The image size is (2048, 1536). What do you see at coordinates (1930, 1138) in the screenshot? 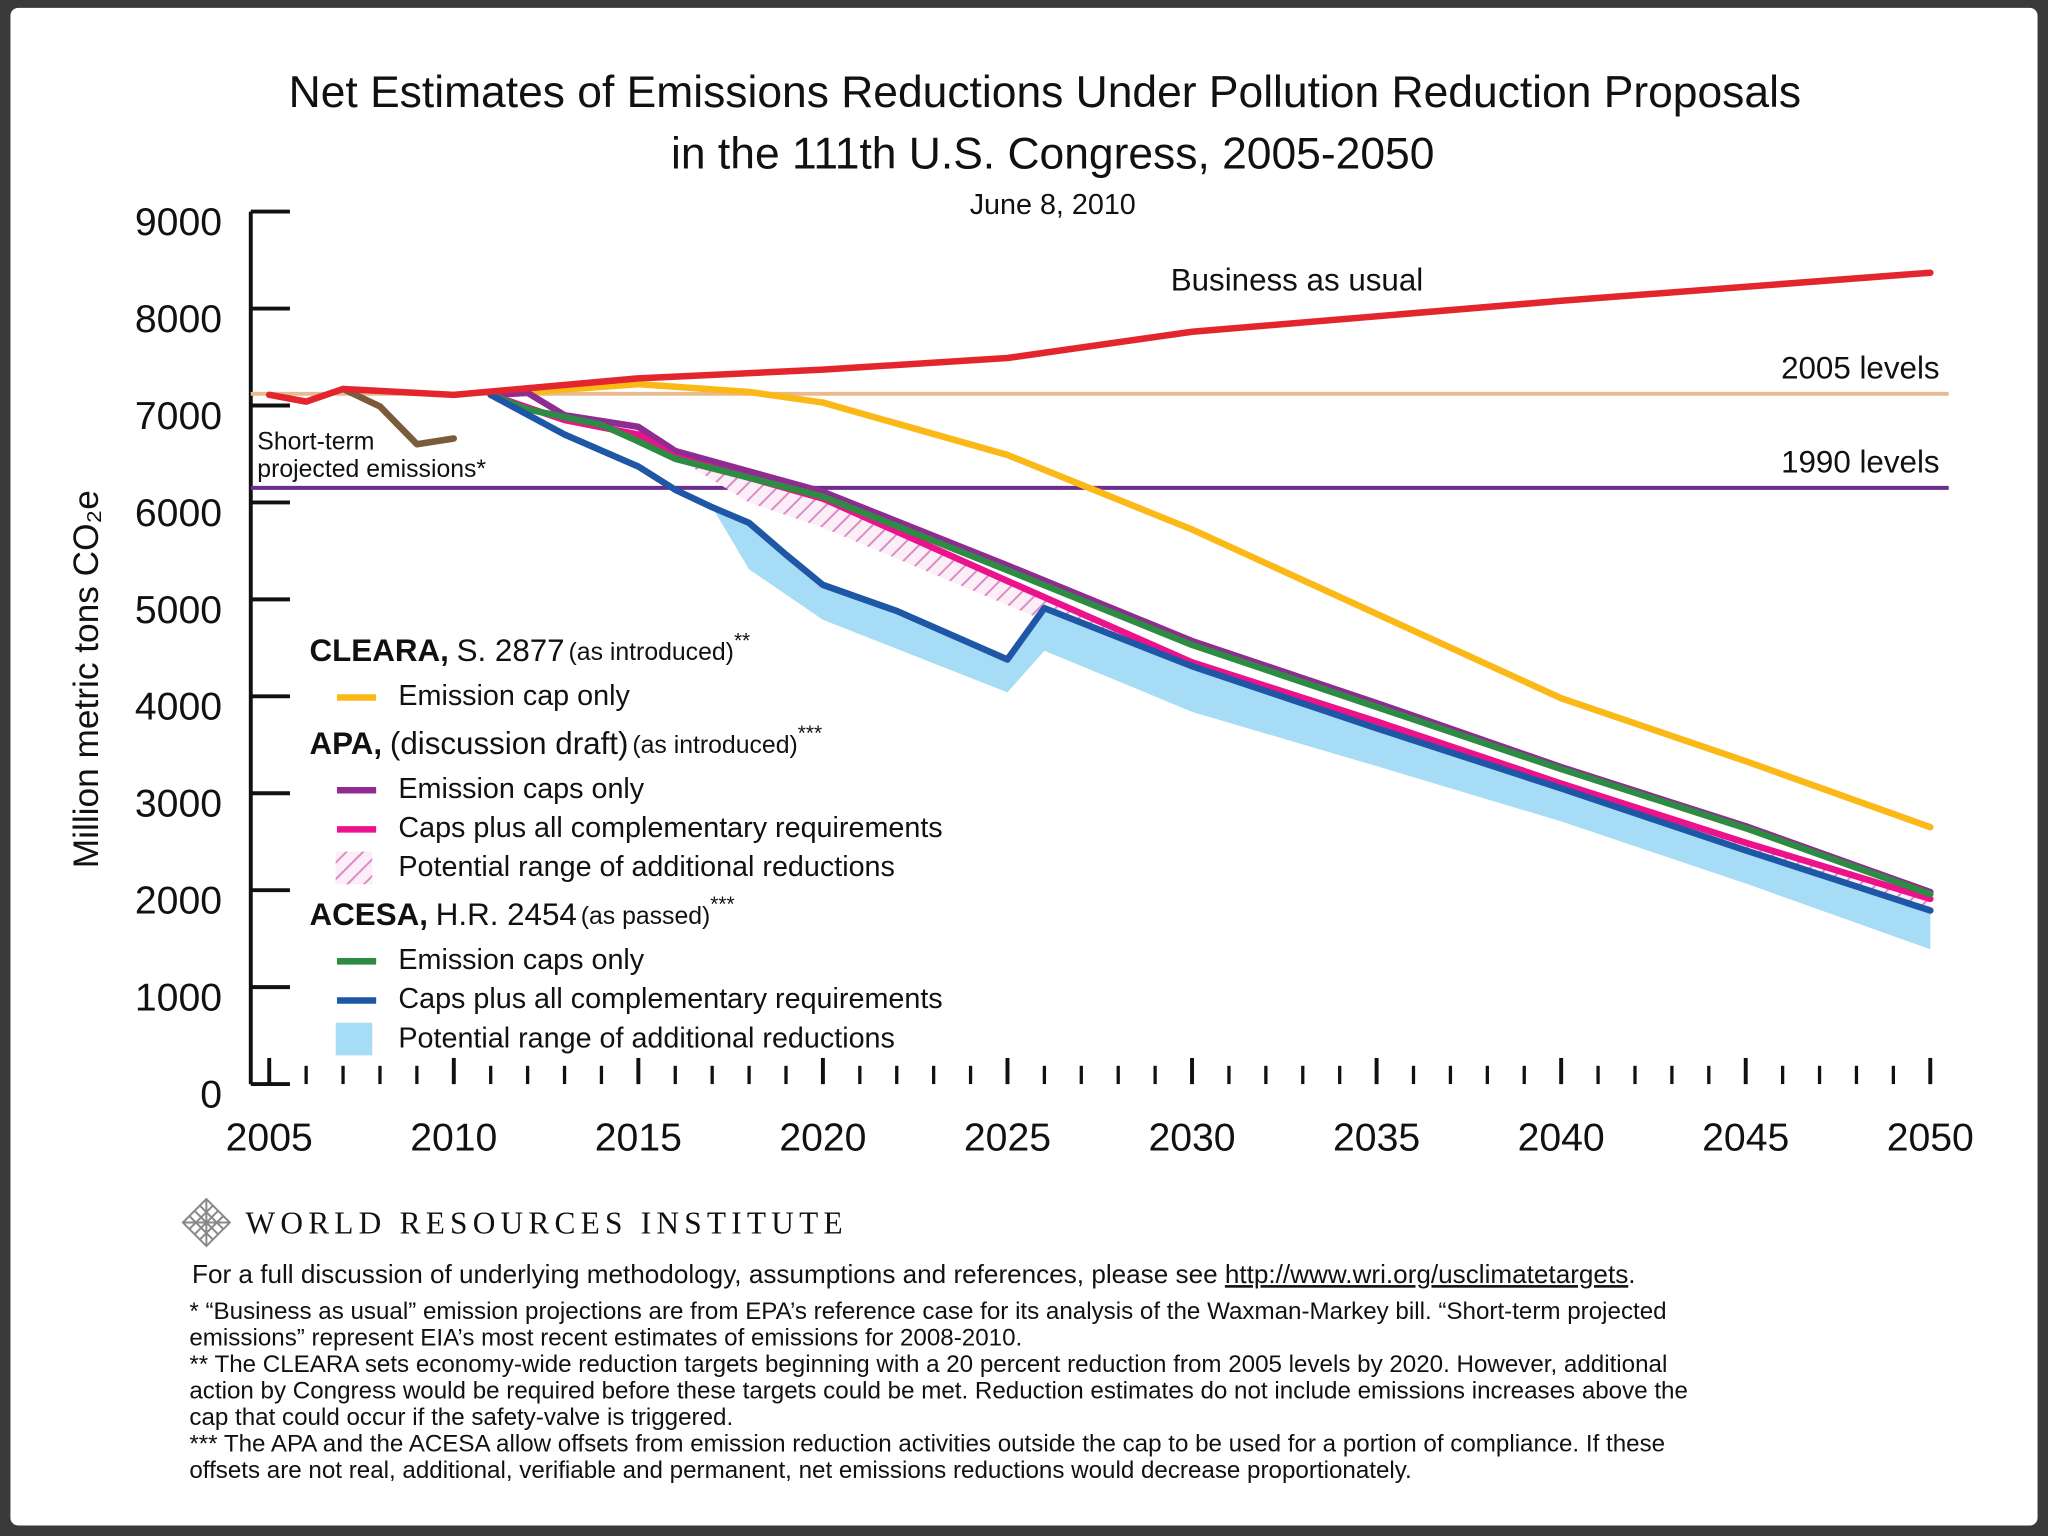
I see `x-tick-label: 2050` at bounding box center [1930, 1138].